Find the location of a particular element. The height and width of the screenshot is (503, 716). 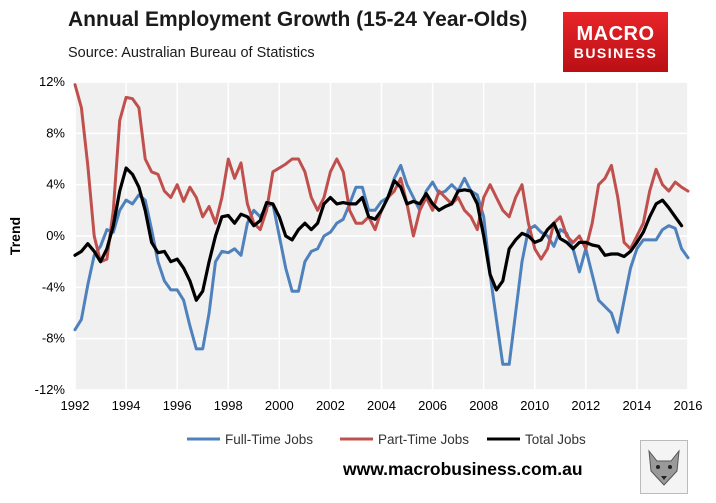

x-tick-label: 2002 is located at coordinates (330, 405).